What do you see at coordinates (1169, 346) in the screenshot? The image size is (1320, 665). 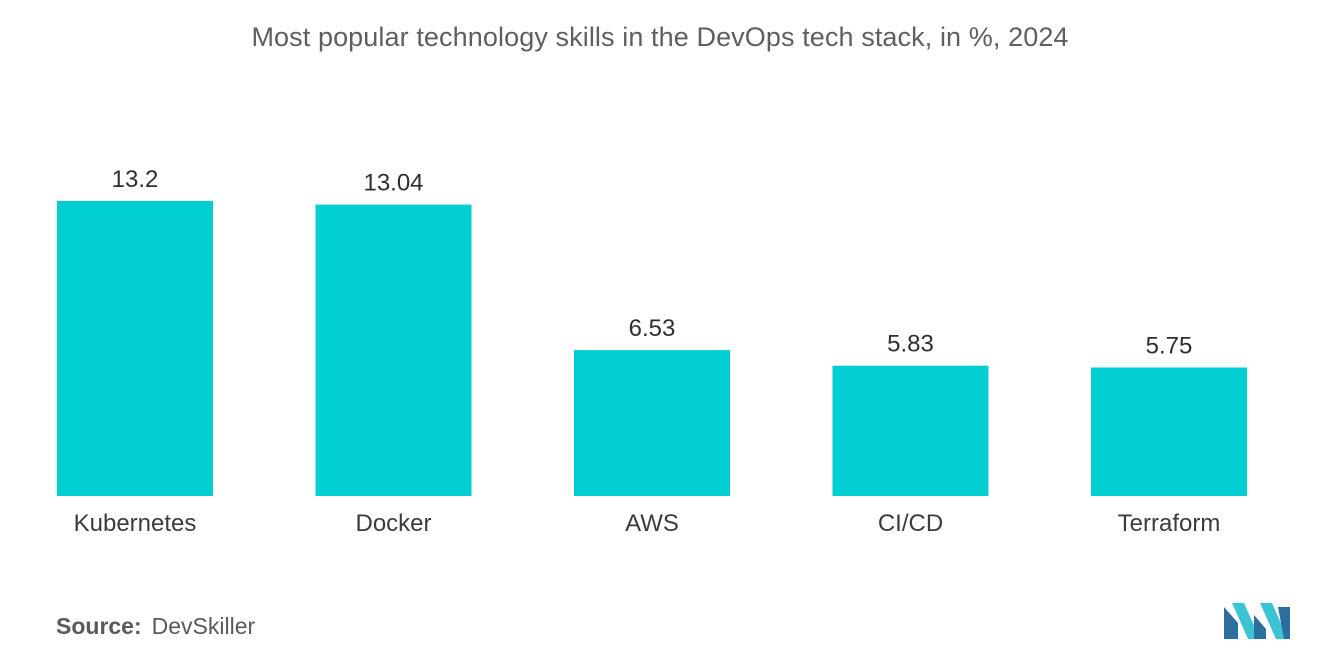 I see `value-label: 5.75` at bounding box center [1169, 346].